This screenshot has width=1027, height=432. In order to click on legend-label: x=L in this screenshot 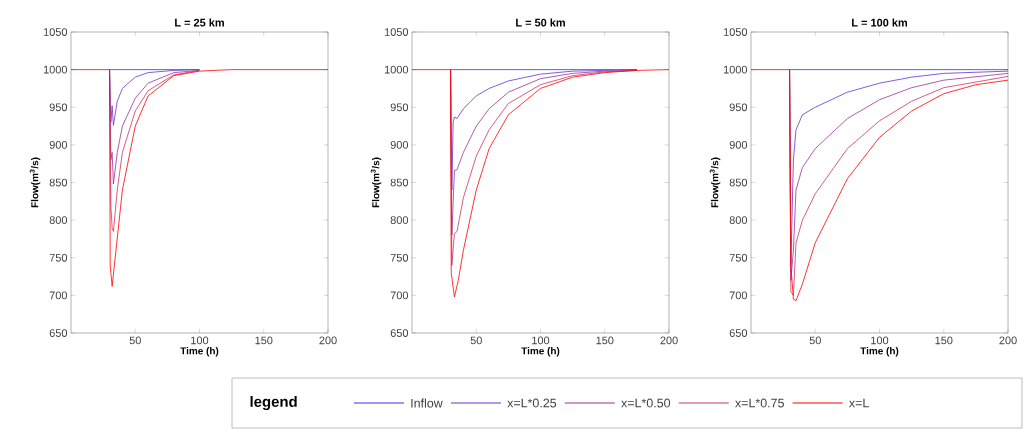, I will do `click(859, 403)`.